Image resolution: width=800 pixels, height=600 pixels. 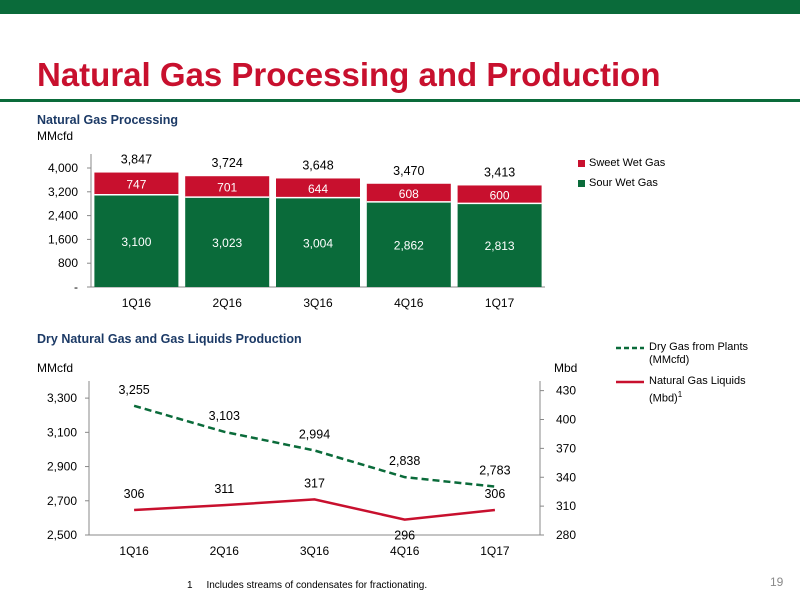 What do you see at coordinates (405, 551) in the screenshot?
I see `line-category-label: 4Q16` at bounding box center [405, 551].